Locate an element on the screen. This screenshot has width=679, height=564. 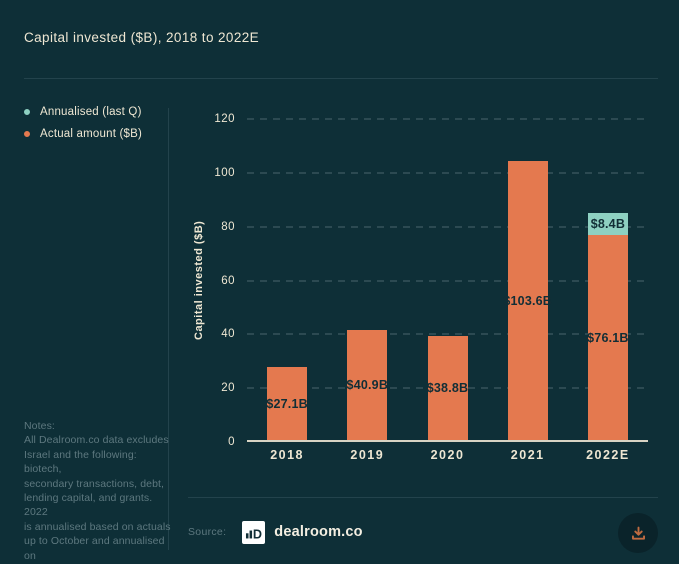
svg-text: D is located at coordinates (257, 534).